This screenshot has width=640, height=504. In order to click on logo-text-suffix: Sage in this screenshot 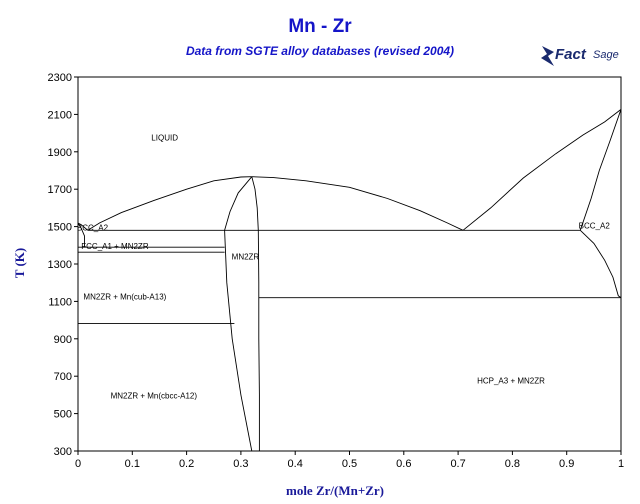, I will do `click(606, 55)`.